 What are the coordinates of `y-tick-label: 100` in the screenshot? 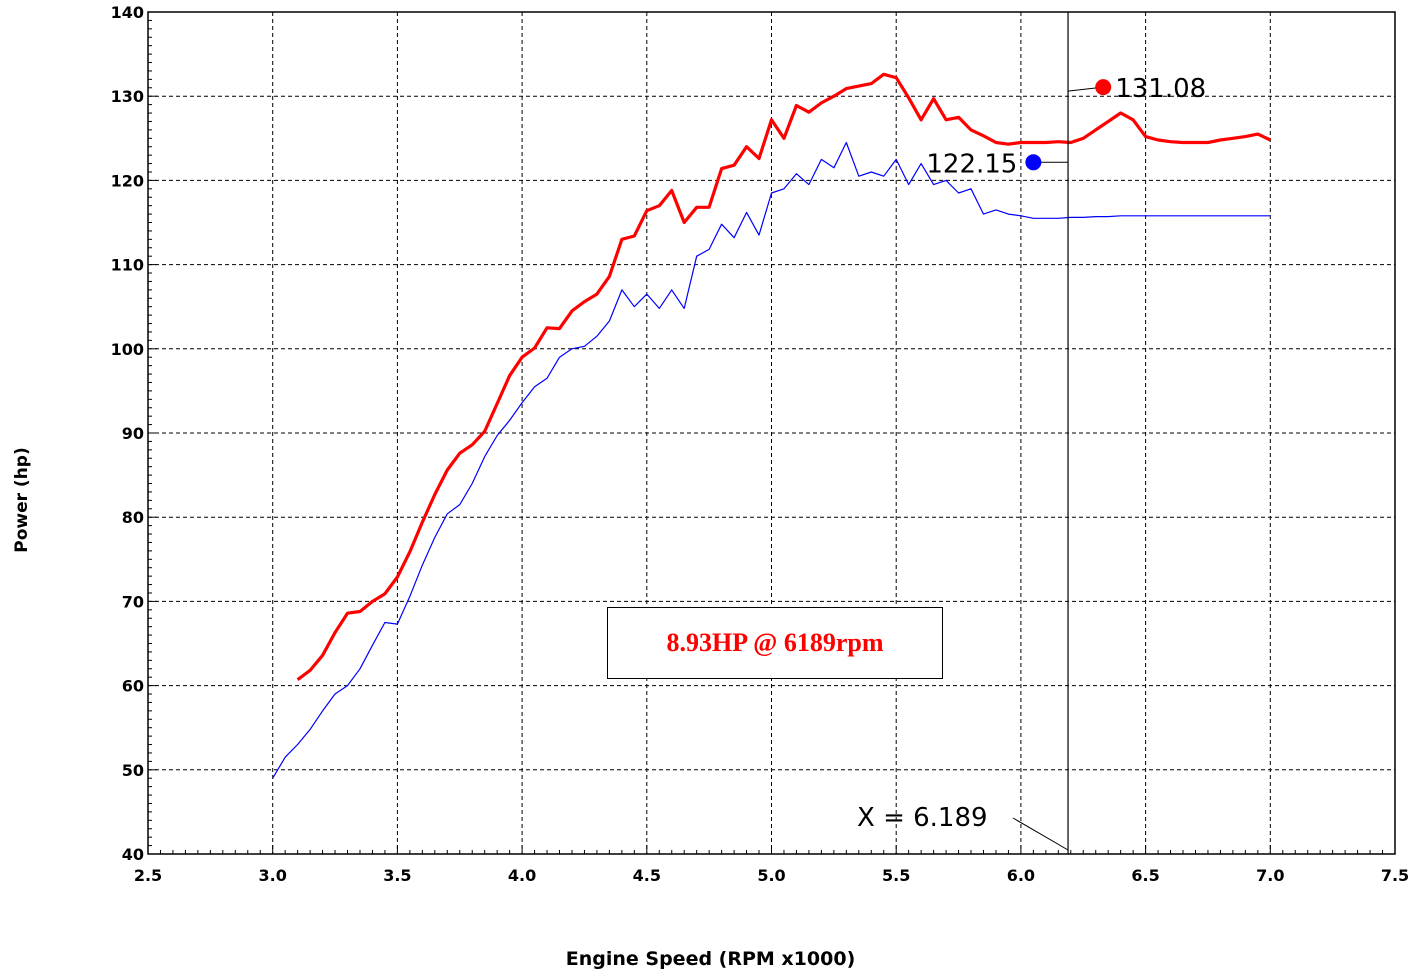 It's located at (127, 349).